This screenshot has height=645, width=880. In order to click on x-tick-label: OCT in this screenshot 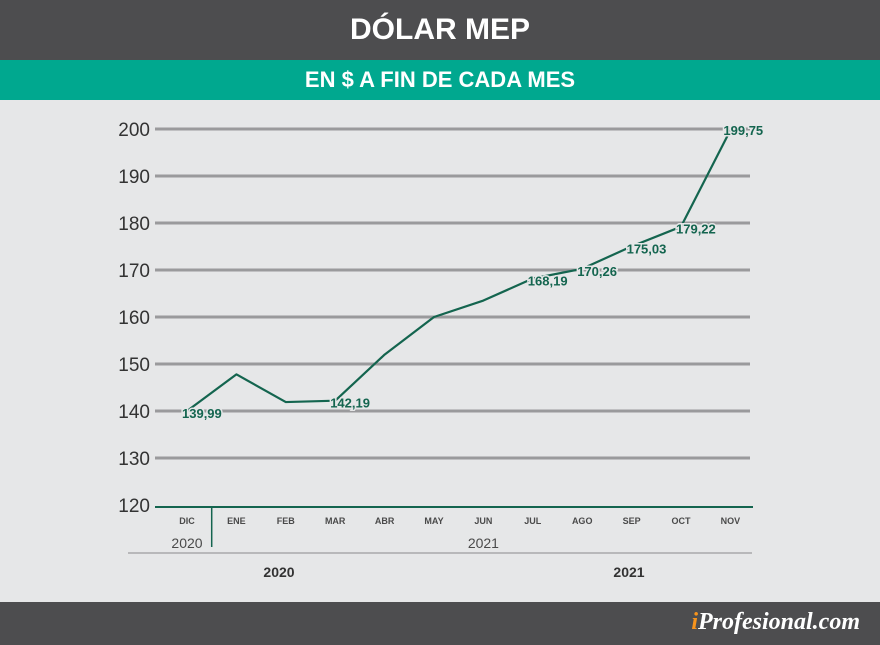, I will do `click(682, 521)`.